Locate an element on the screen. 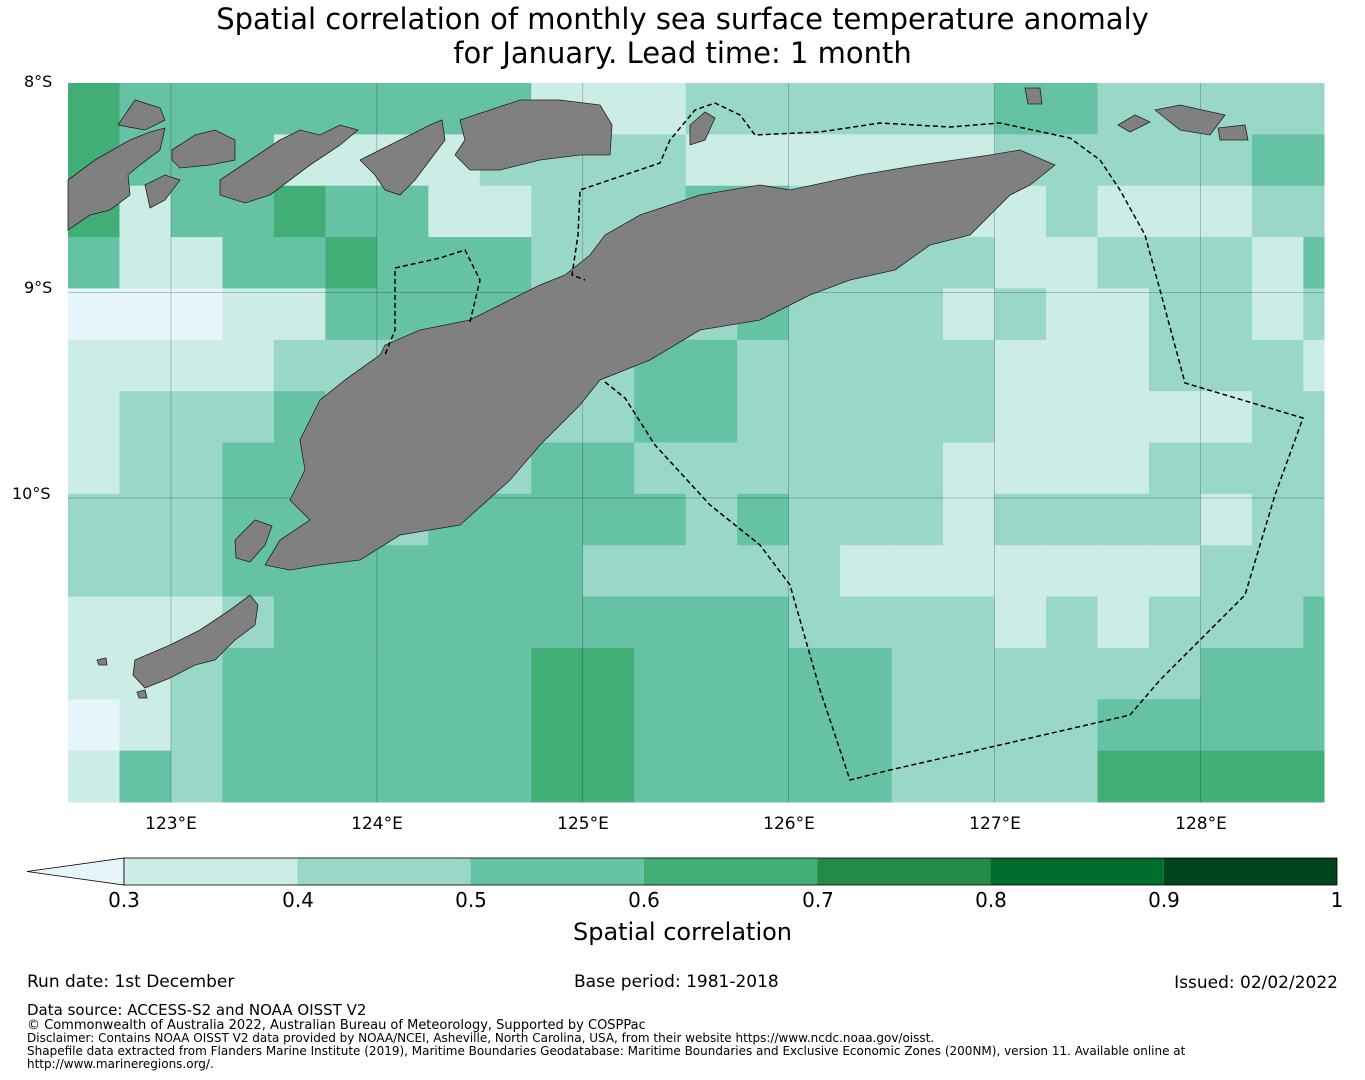  colorbar-tick-0.4: 0.4 is located at coordinates (298, 900).